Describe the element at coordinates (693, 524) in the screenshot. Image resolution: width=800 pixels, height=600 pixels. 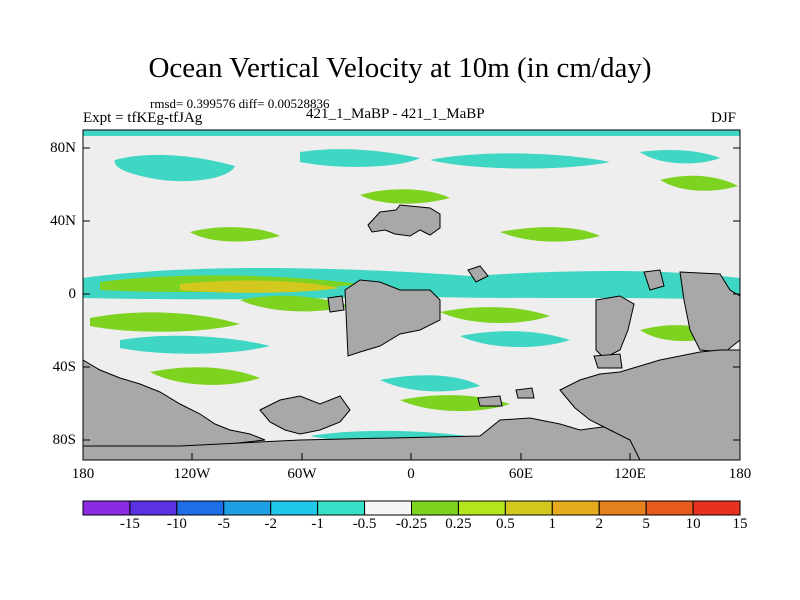
I see `colorbar-label: 10` at that location.